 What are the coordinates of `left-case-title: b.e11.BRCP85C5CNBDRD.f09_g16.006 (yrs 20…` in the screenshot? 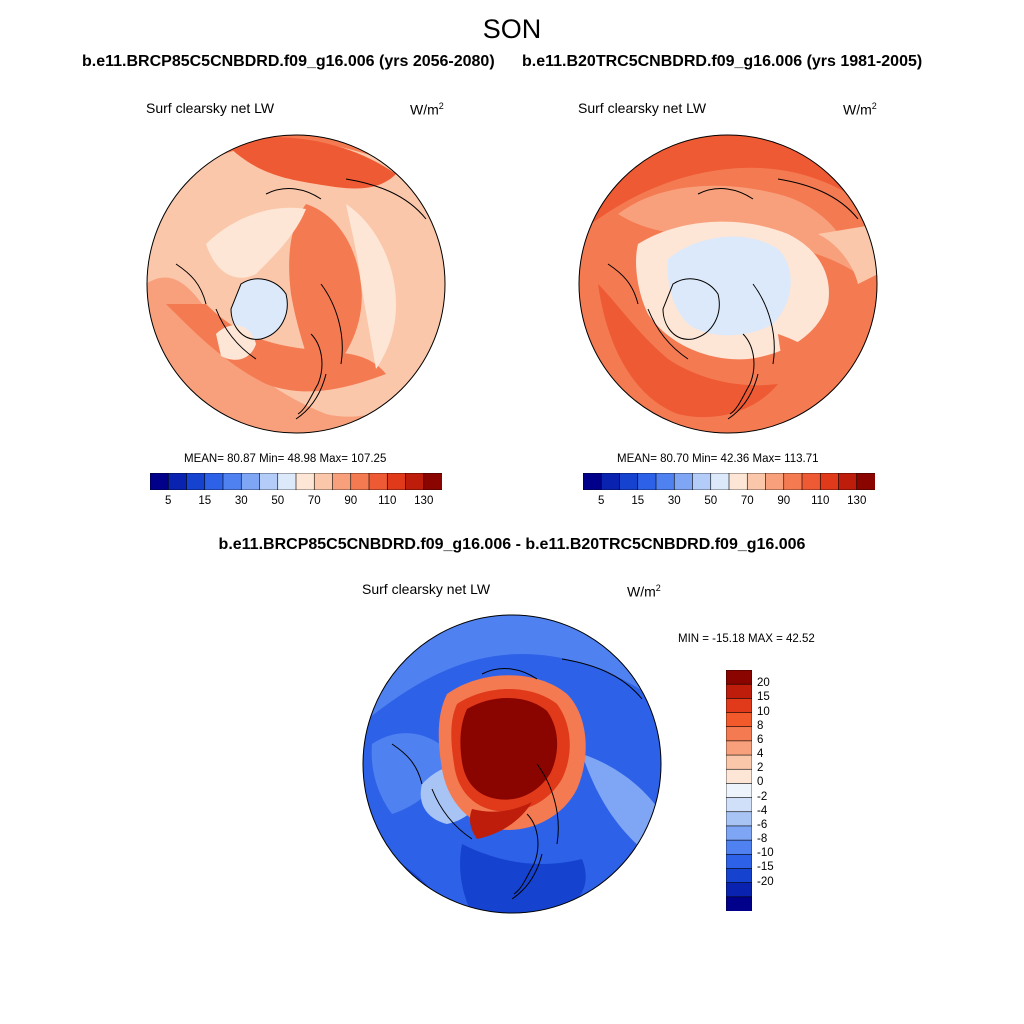 It's located at (288, 61).